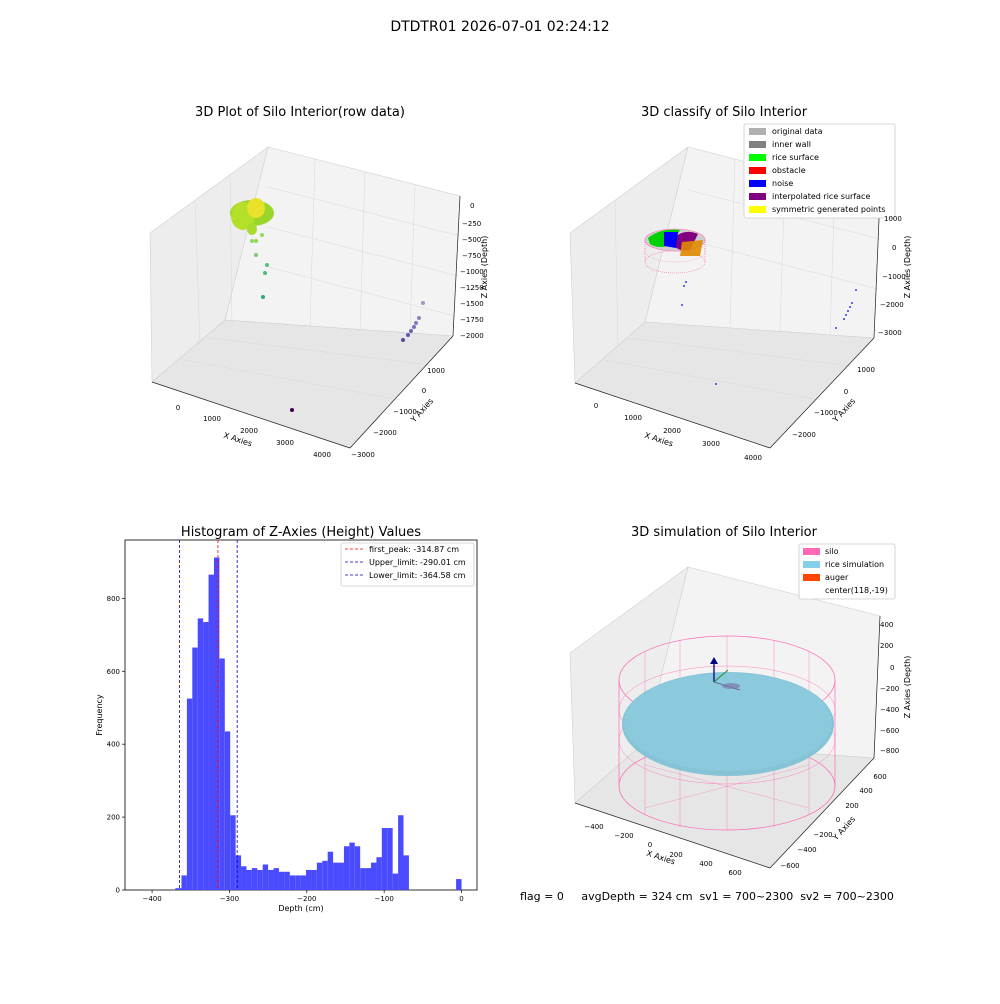 The height and width of the screenshot is (1004, 1000). What do you see at coordinates (212, 419) in the screenshot?
I see `raw-x-tick: 1000` at bounding box center [212, 419].